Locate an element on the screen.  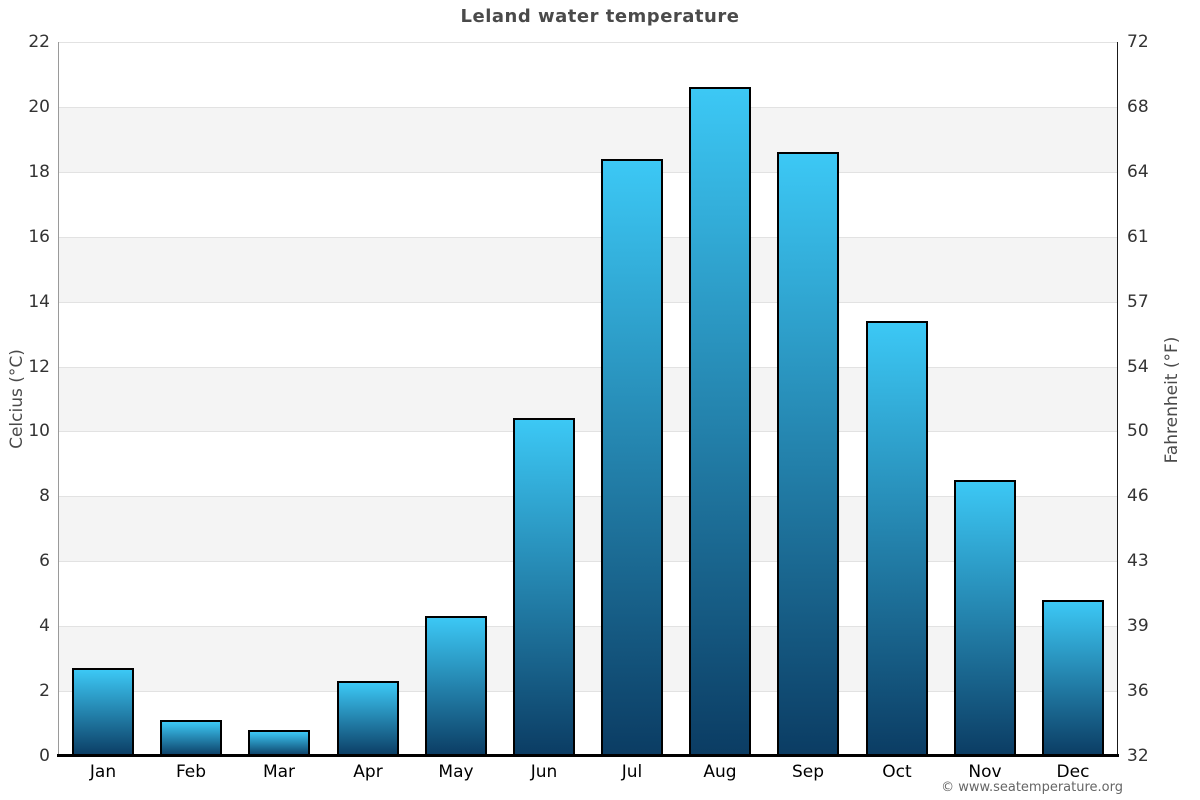
temperature-bar-sep is located at coordinates (808, 454).